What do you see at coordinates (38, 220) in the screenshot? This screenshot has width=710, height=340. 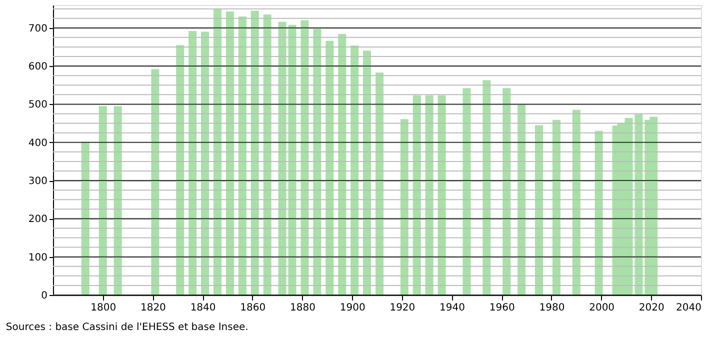 I see `y-tick-label: 200` at bounding box center [38, 220].